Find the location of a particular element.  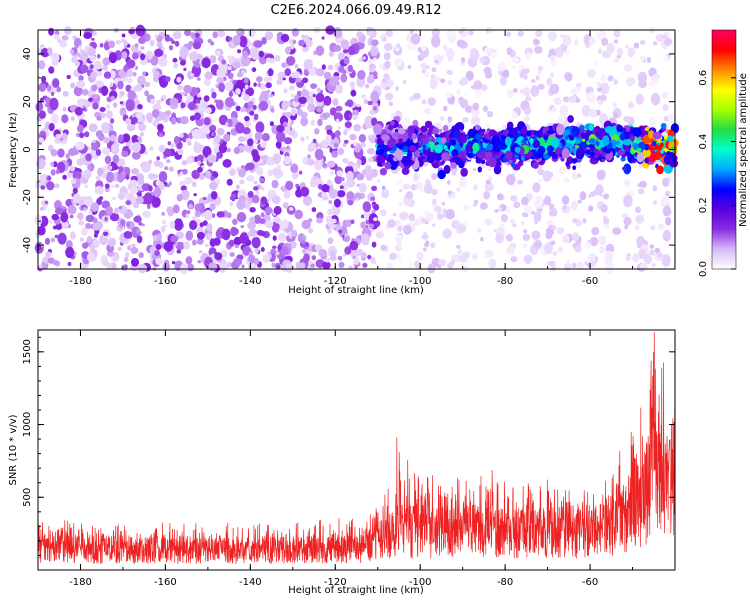

x-tick-label: -120 is located at coordinates (335, 281).